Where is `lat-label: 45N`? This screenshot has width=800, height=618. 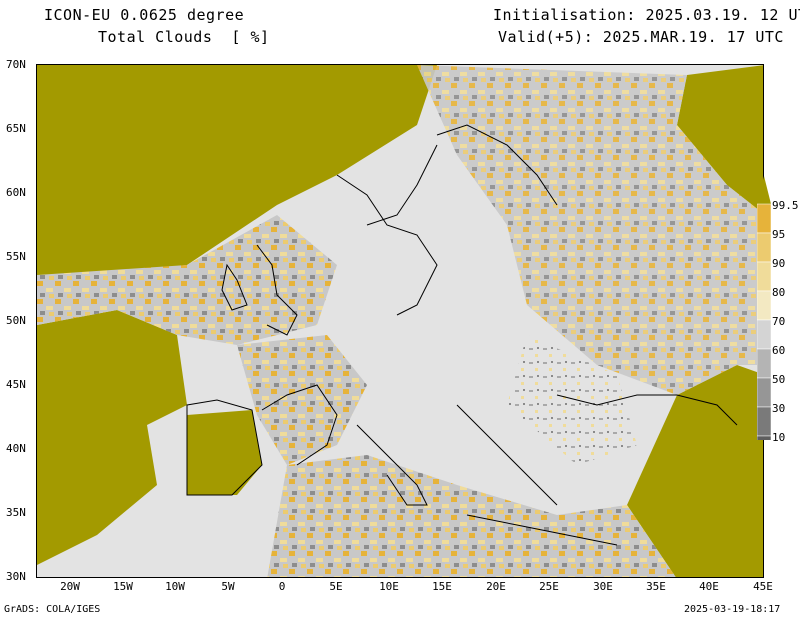 lat-label: 45N is located at coordinates (16, 384).